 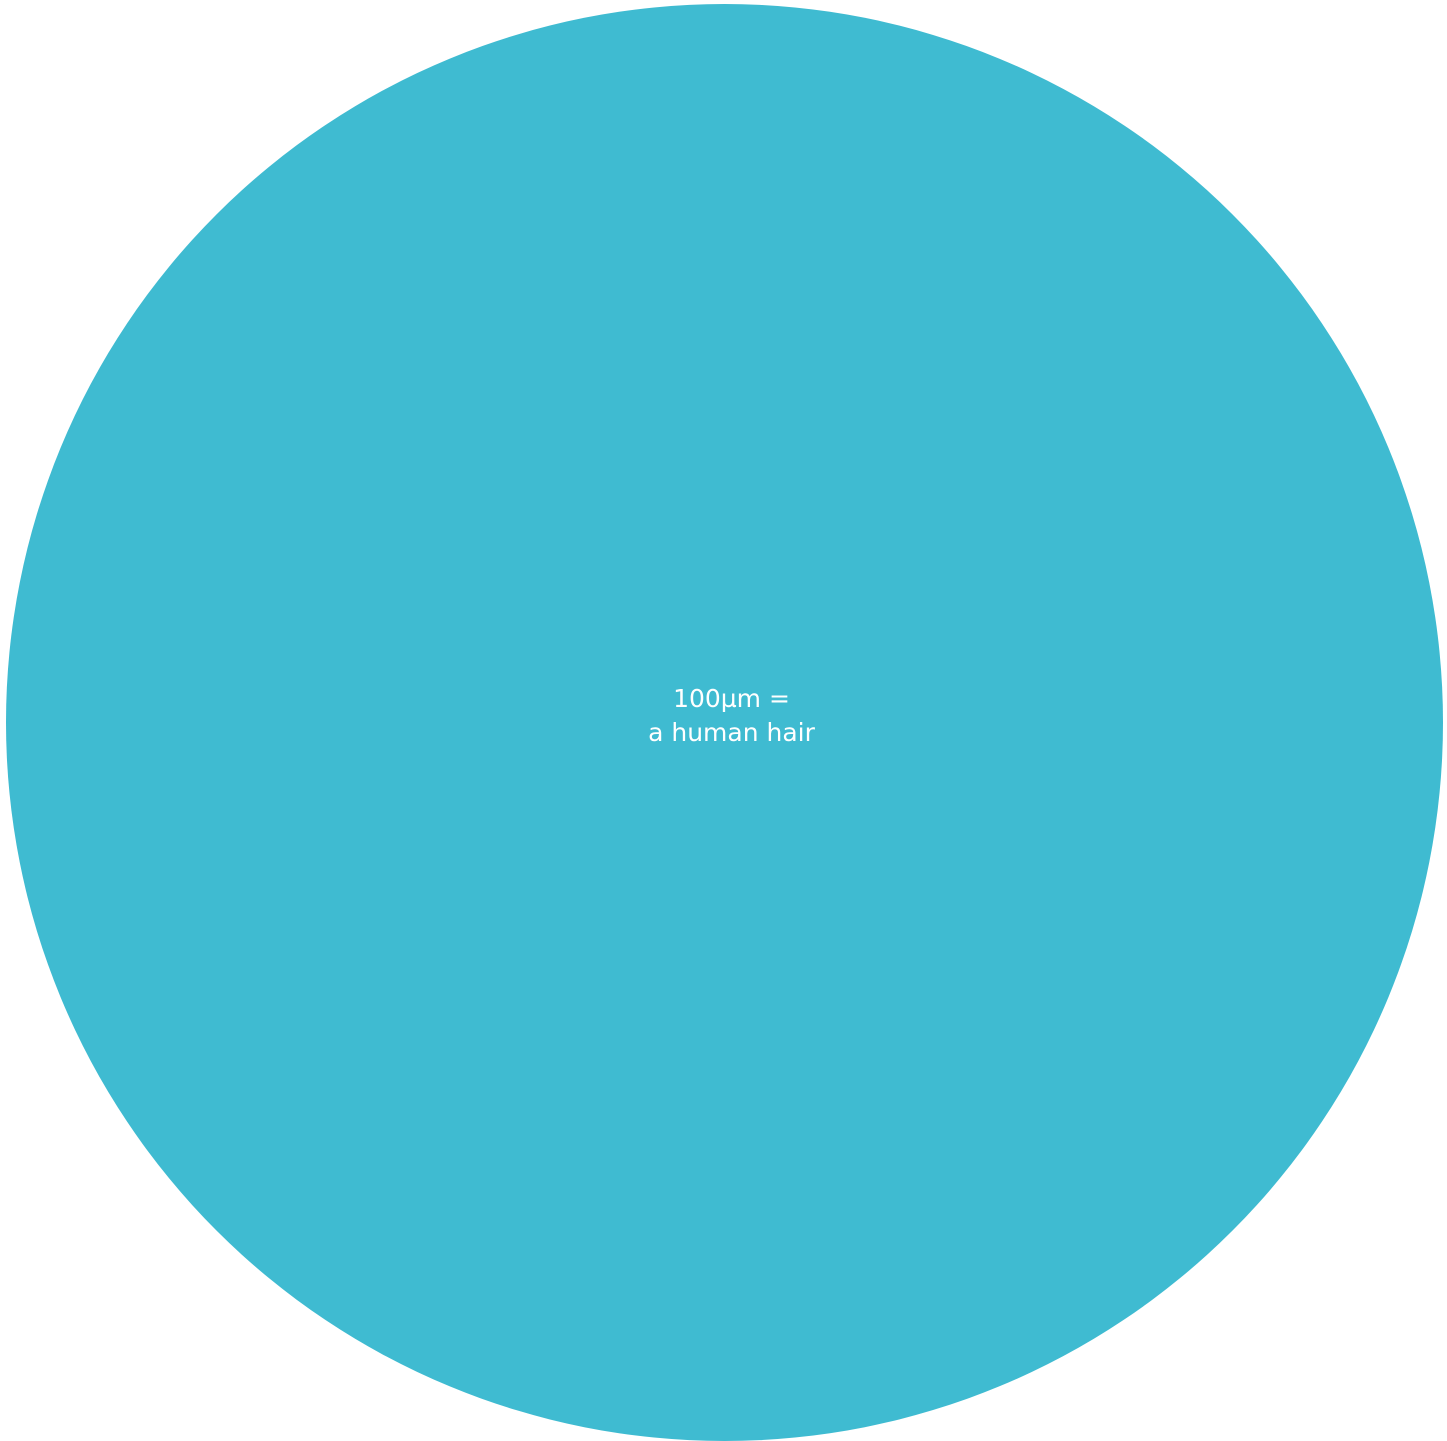 What do you see at coordinates (731, 732) in the screenshot?
I see `circle-label-description: a human hair` at bounding box center [731, 732].